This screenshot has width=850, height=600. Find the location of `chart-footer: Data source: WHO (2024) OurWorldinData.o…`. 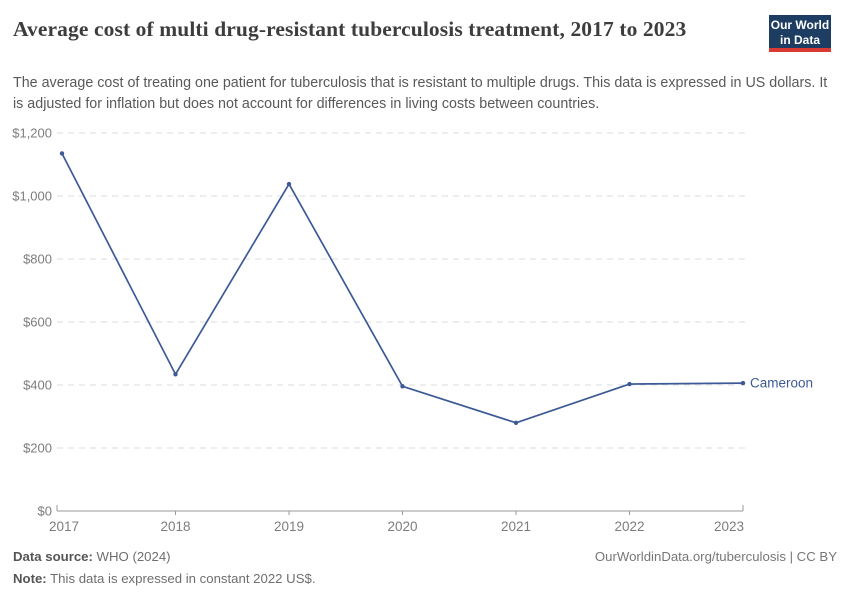

chart-footer: Data source: WHO (2024) OurWorldinData.o… is located at coordinates (425, 568).